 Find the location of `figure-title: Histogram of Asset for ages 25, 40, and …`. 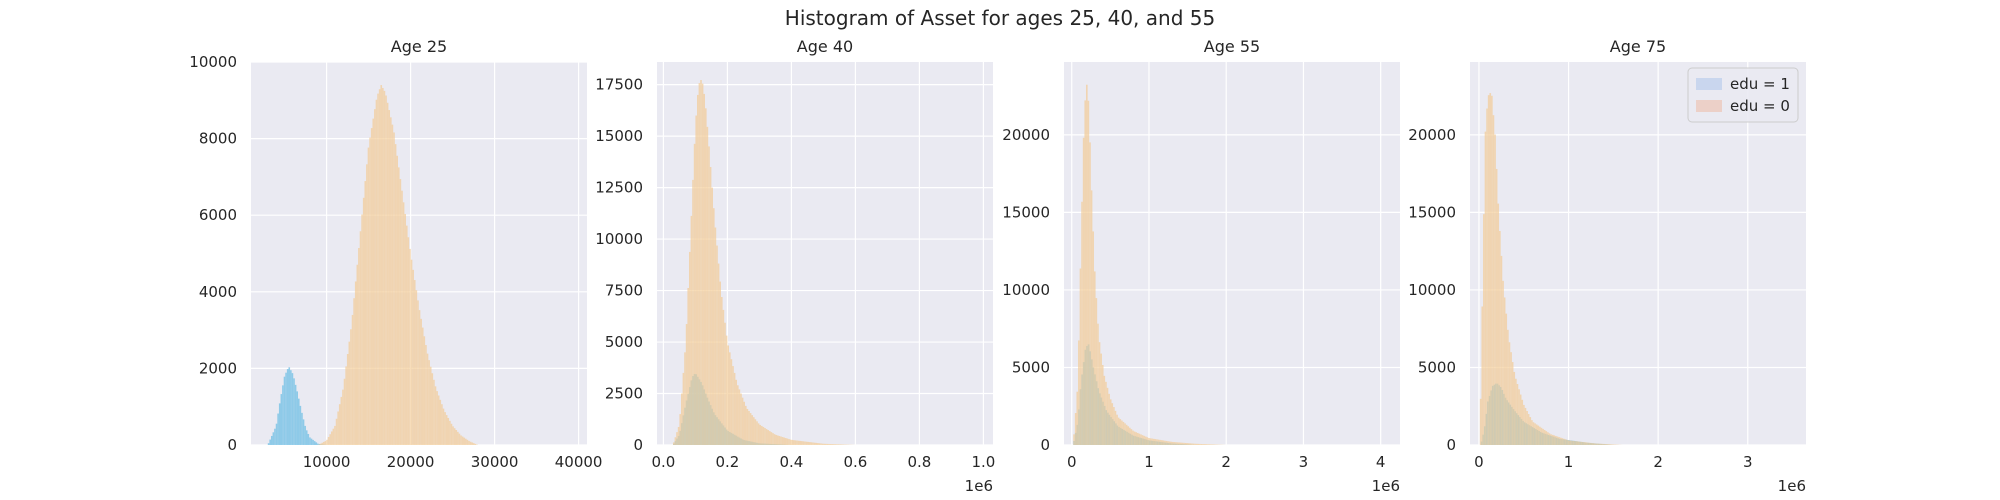

figure-title: Histogram of Asset for ages 25, 40, and … is located at coordinates (1000, 18).